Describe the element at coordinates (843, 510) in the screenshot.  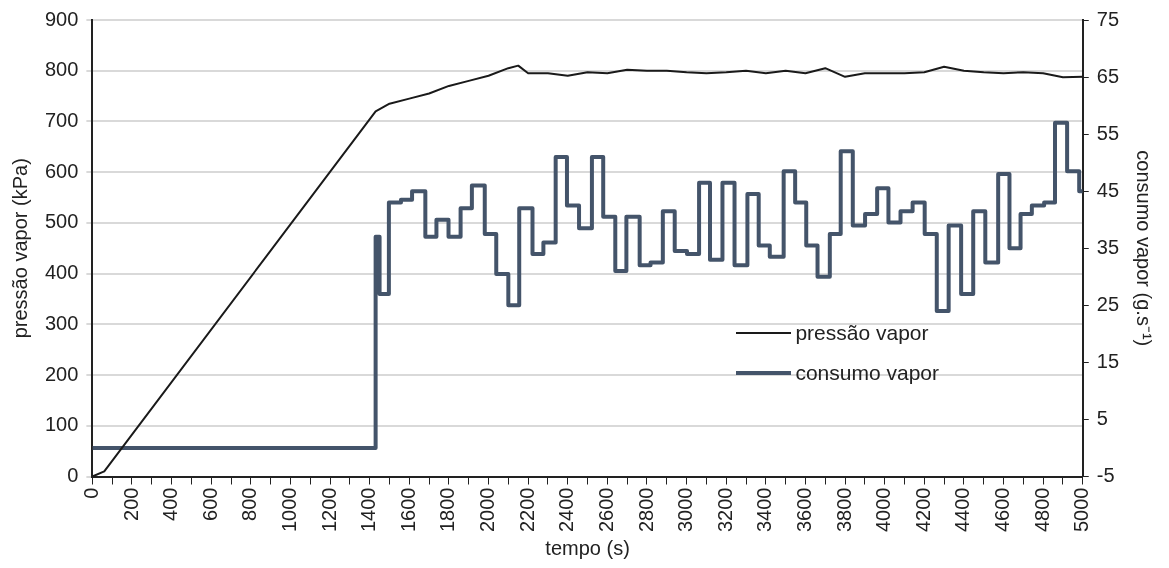
I see `x-tick-label: 3800` at that location.